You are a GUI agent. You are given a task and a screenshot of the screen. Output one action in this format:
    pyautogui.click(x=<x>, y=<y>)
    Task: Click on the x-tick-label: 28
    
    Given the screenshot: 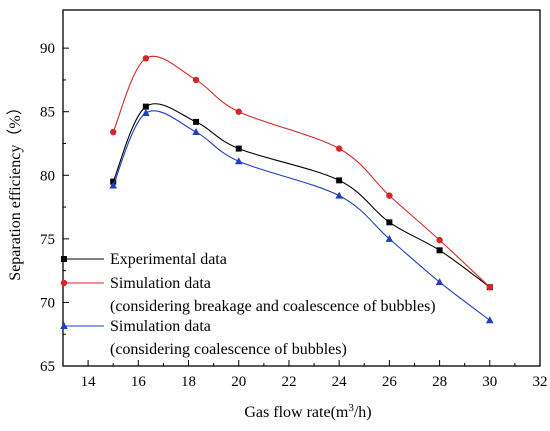 What is the action you would take?
    pyautogui.click(x=439, y=382)
    